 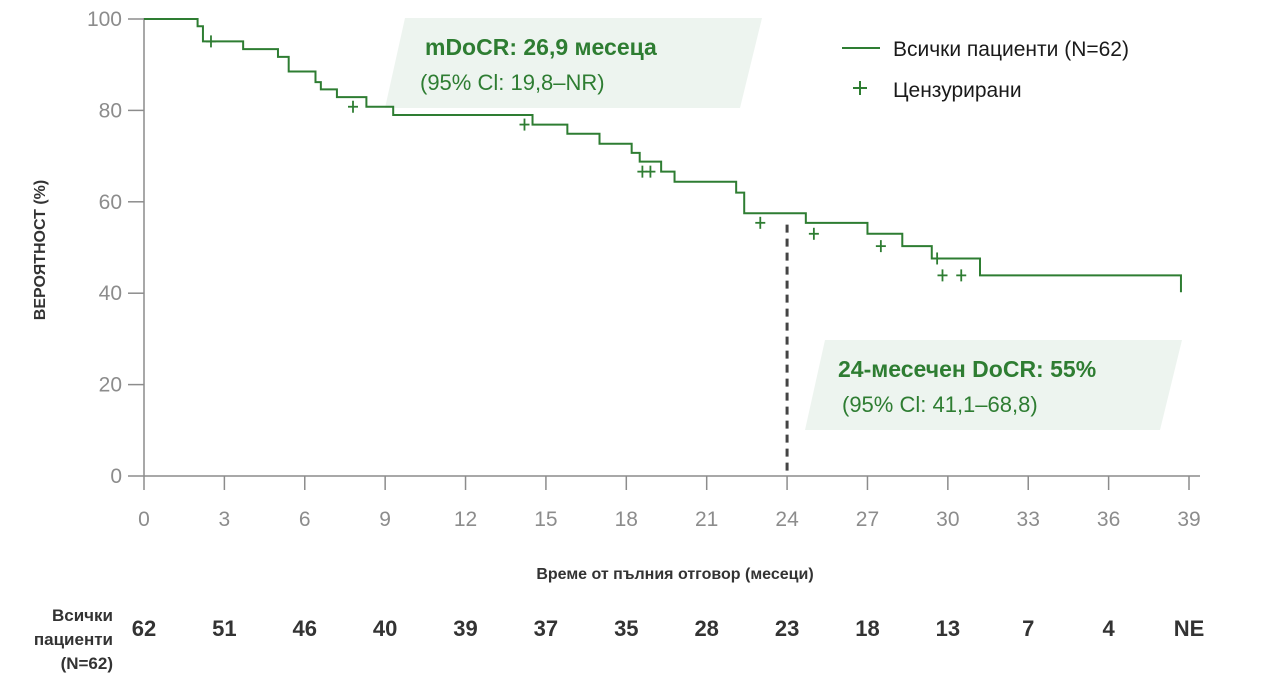 I want to click on legend-label-series: Всички пациенти (N=62), so click(x=1011, y=49).